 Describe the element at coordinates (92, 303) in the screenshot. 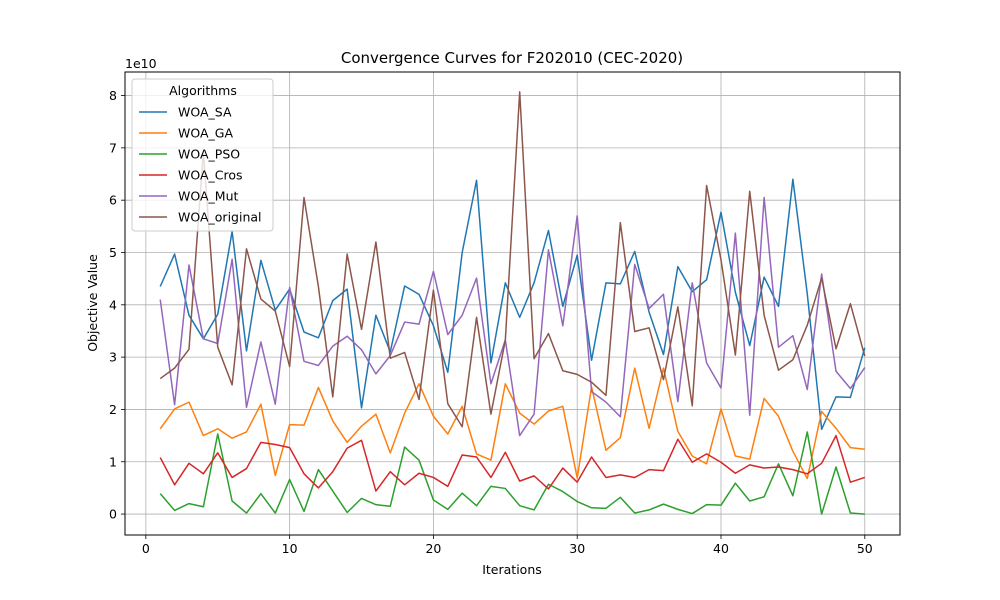

I see `y-axis-label: Objective Value` at that location.